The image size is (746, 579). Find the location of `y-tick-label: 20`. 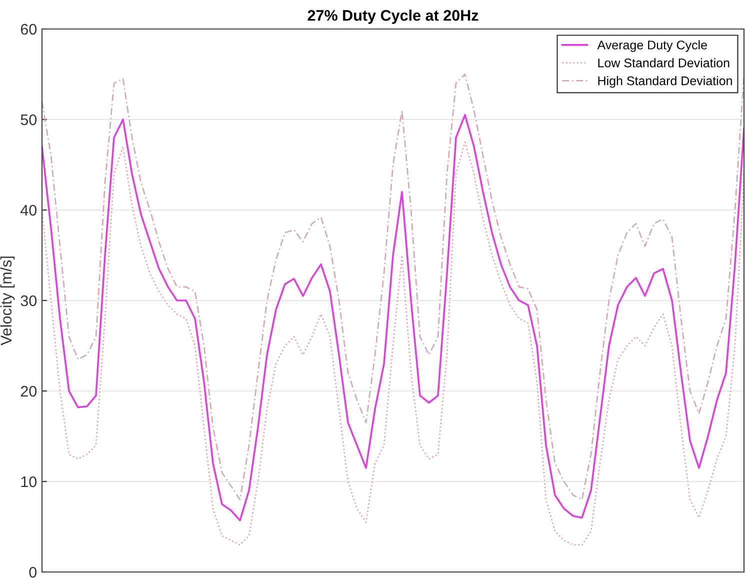

y-tick-label: 20 is located at coordinates (28, 391).